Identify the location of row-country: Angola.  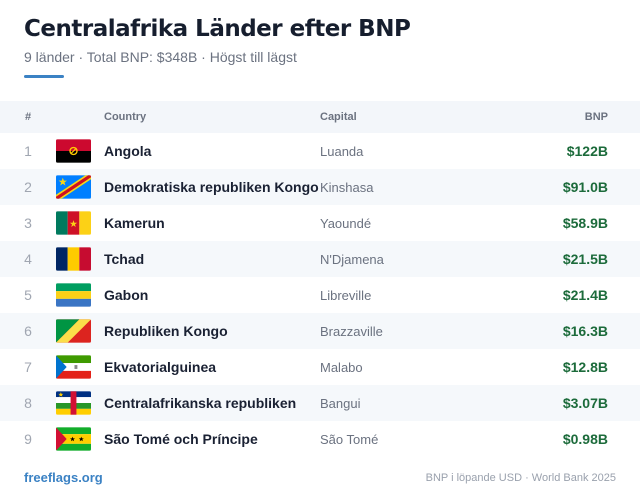
(128, 151).